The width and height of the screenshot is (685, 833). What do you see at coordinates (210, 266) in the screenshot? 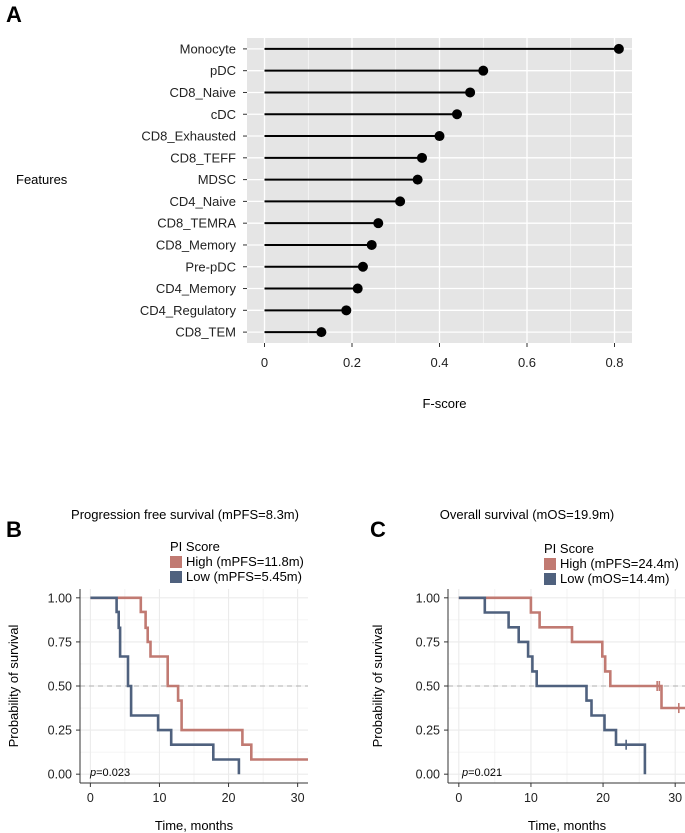
I see `y-tick-label: Pre-pDC` at bounding box center [210, 266].